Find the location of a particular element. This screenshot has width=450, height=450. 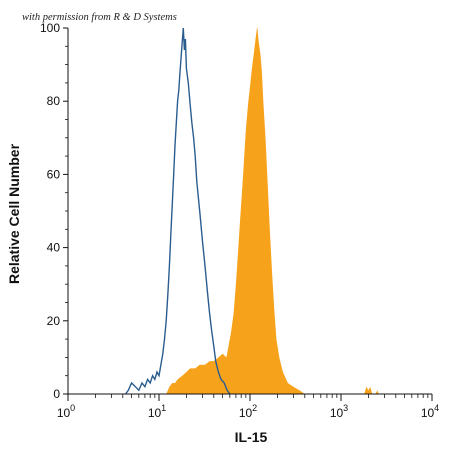

y-tick-label: 0 is located at coordinates (56, 394).